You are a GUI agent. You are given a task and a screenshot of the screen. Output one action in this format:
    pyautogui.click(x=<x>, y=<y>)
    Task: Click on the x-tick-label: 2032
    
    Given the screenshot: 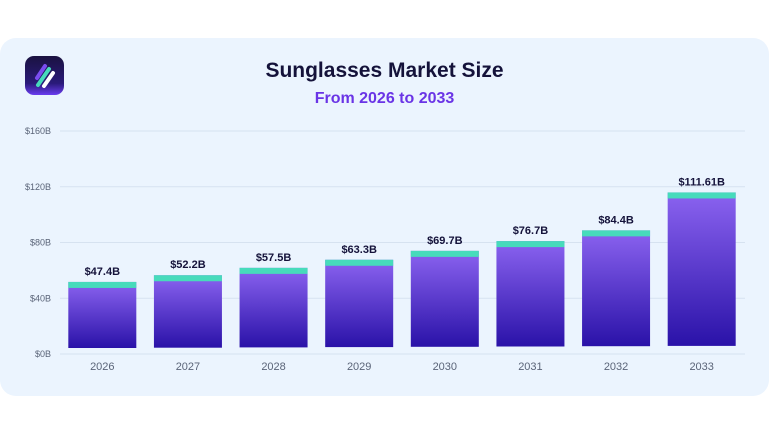 What is the action you would take?
    pyautogui.click(x=616, y=367)
    